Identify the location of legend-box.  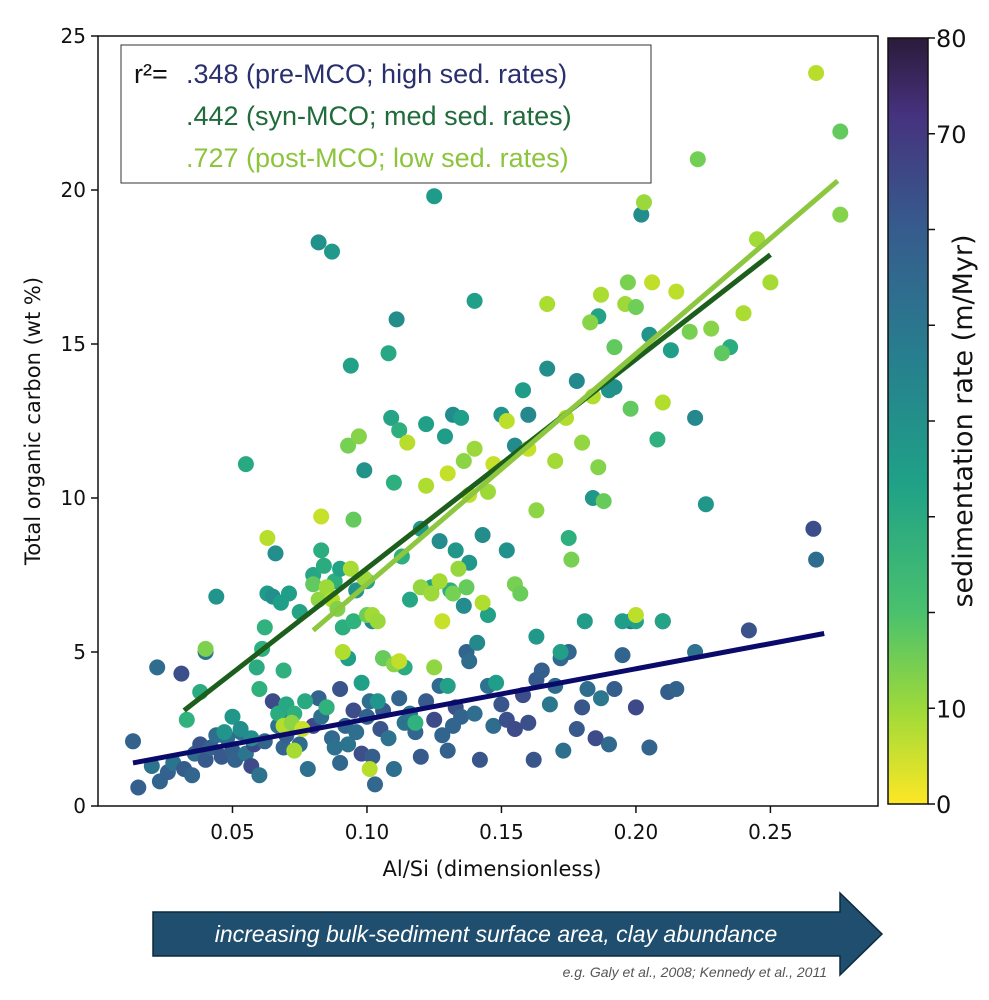
(386, 114).